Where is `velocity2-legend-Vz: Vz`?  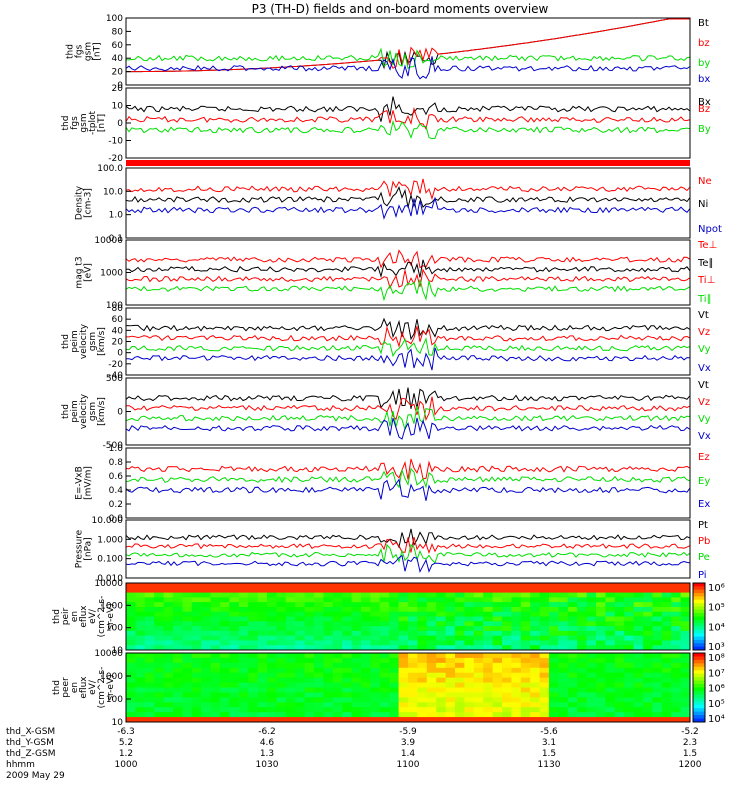 velocity2-legend-Vz: Vz is located at coordinates (704, 402).